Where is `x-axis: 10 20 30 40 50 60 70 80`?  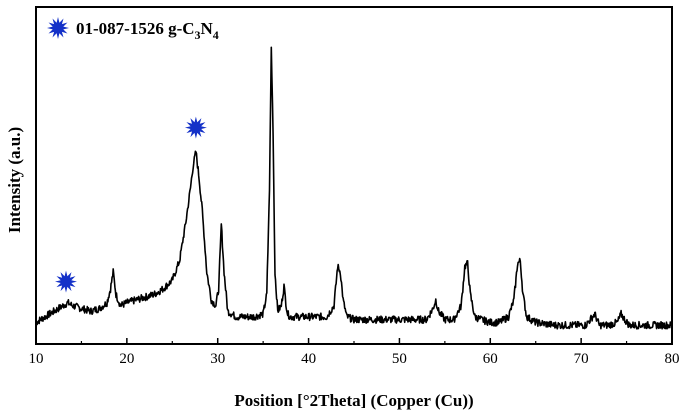 x-axis: 10 20 30 40 50 60 70 80 is located at coordinates (354, 352).